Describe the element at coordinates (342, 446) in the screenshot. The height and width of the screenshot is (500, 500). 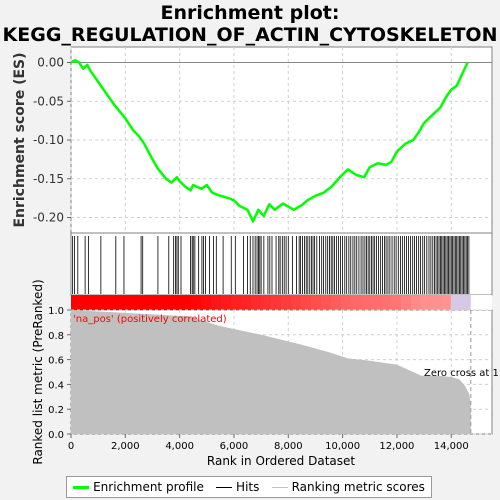
I see `rank-x-tick-label: 10,000` at that location.